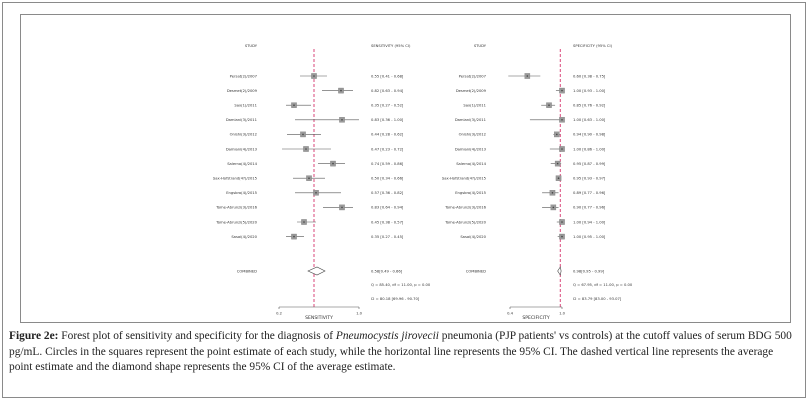  What do you see at coordinates (387, 237) in the screenshot?
I see `estimate-label: 0.35 [0.27 - 0.45]` at bounding box center [387, 237].